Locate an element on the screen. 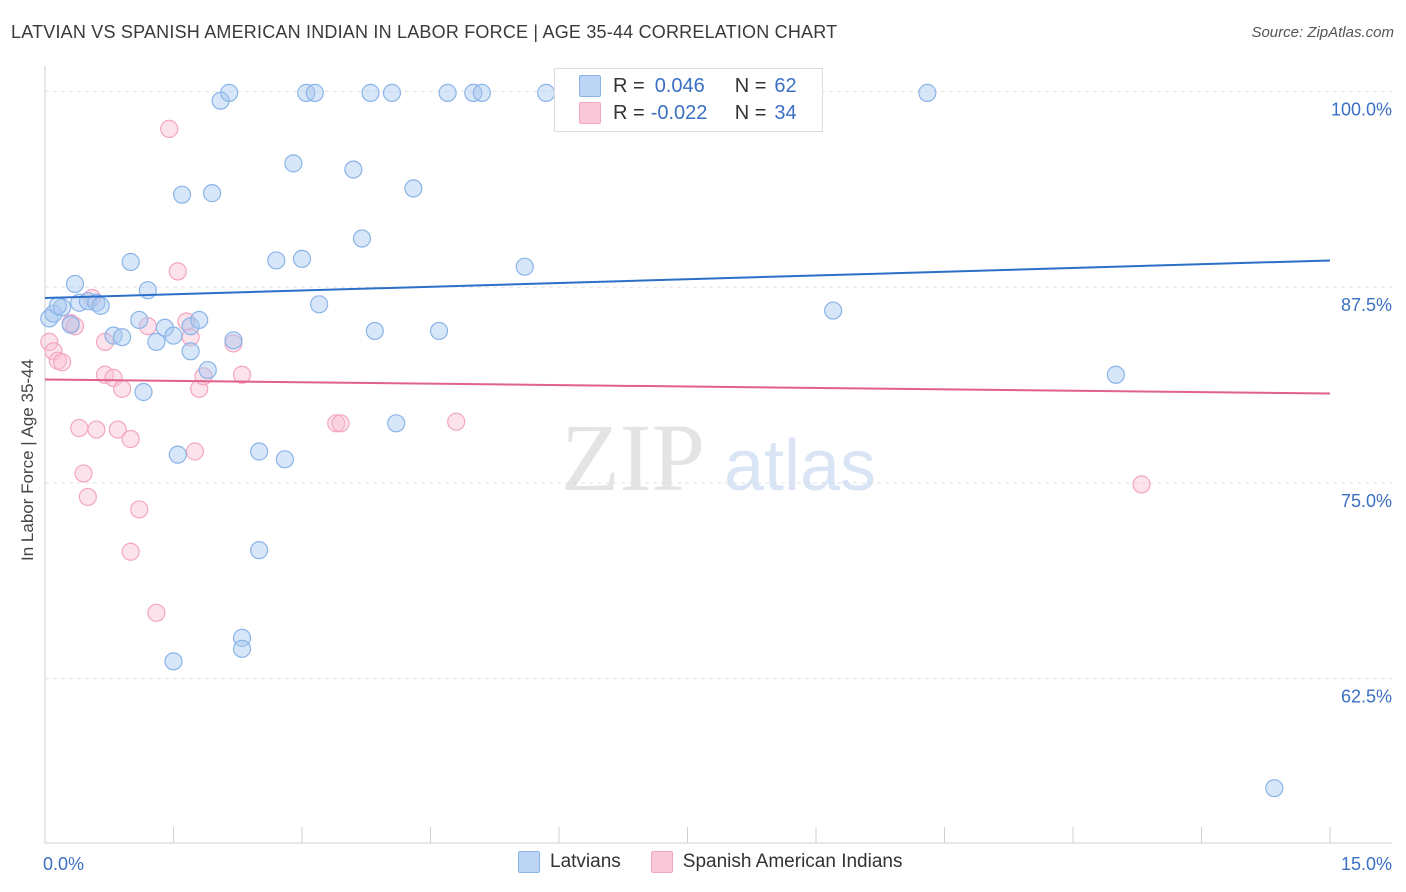  legend-r-value: -0.022 is located at coordinates (679, 112).